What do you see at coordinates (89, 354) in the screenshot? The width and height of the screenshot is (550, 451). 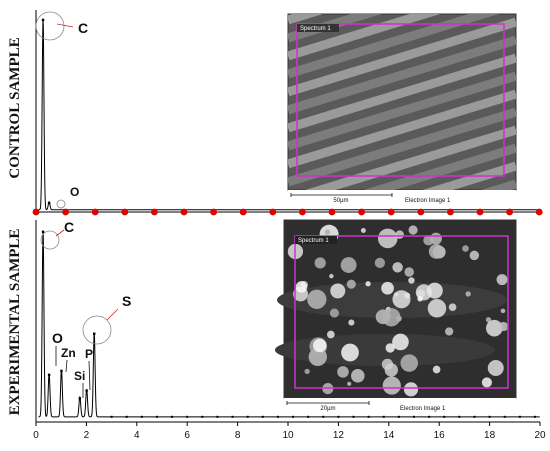 I see `peak-label-p-experimental: P` at bounding box center [89, 354].